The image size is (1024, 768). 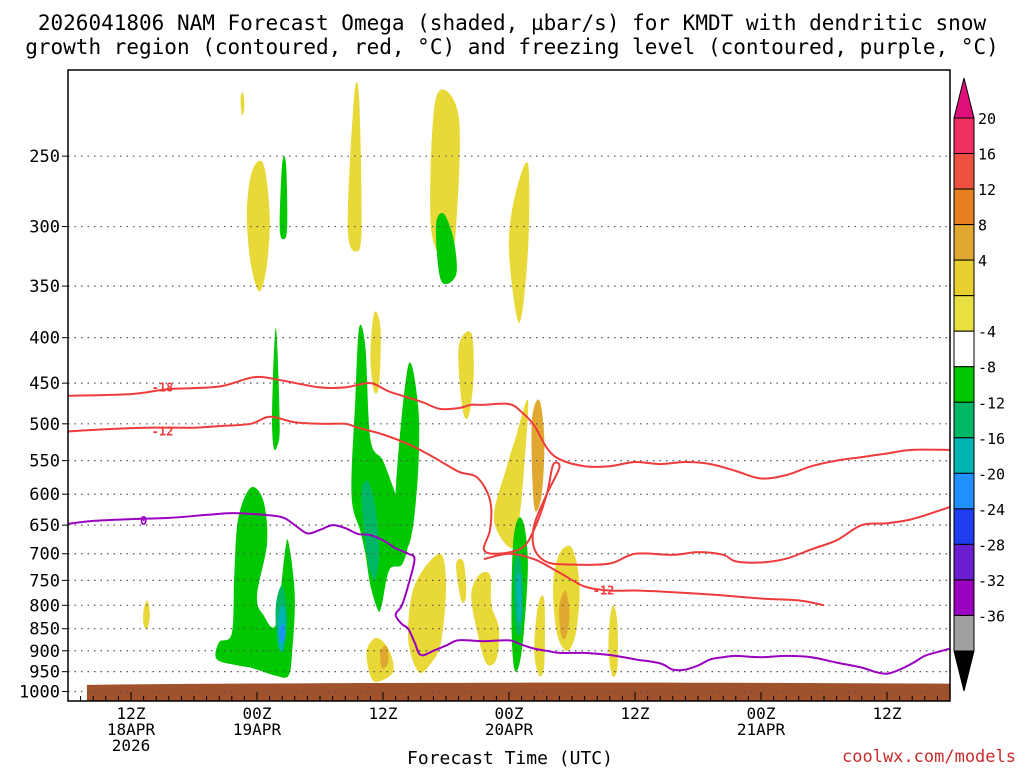 I want to click on y-tick-label: 950, so click(x=44, y=673).